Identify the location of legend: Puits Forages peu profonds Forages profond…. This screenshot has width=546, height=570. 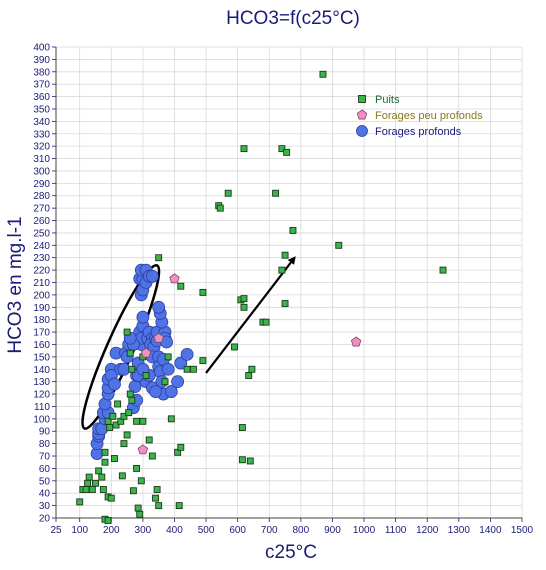
(419, 116).